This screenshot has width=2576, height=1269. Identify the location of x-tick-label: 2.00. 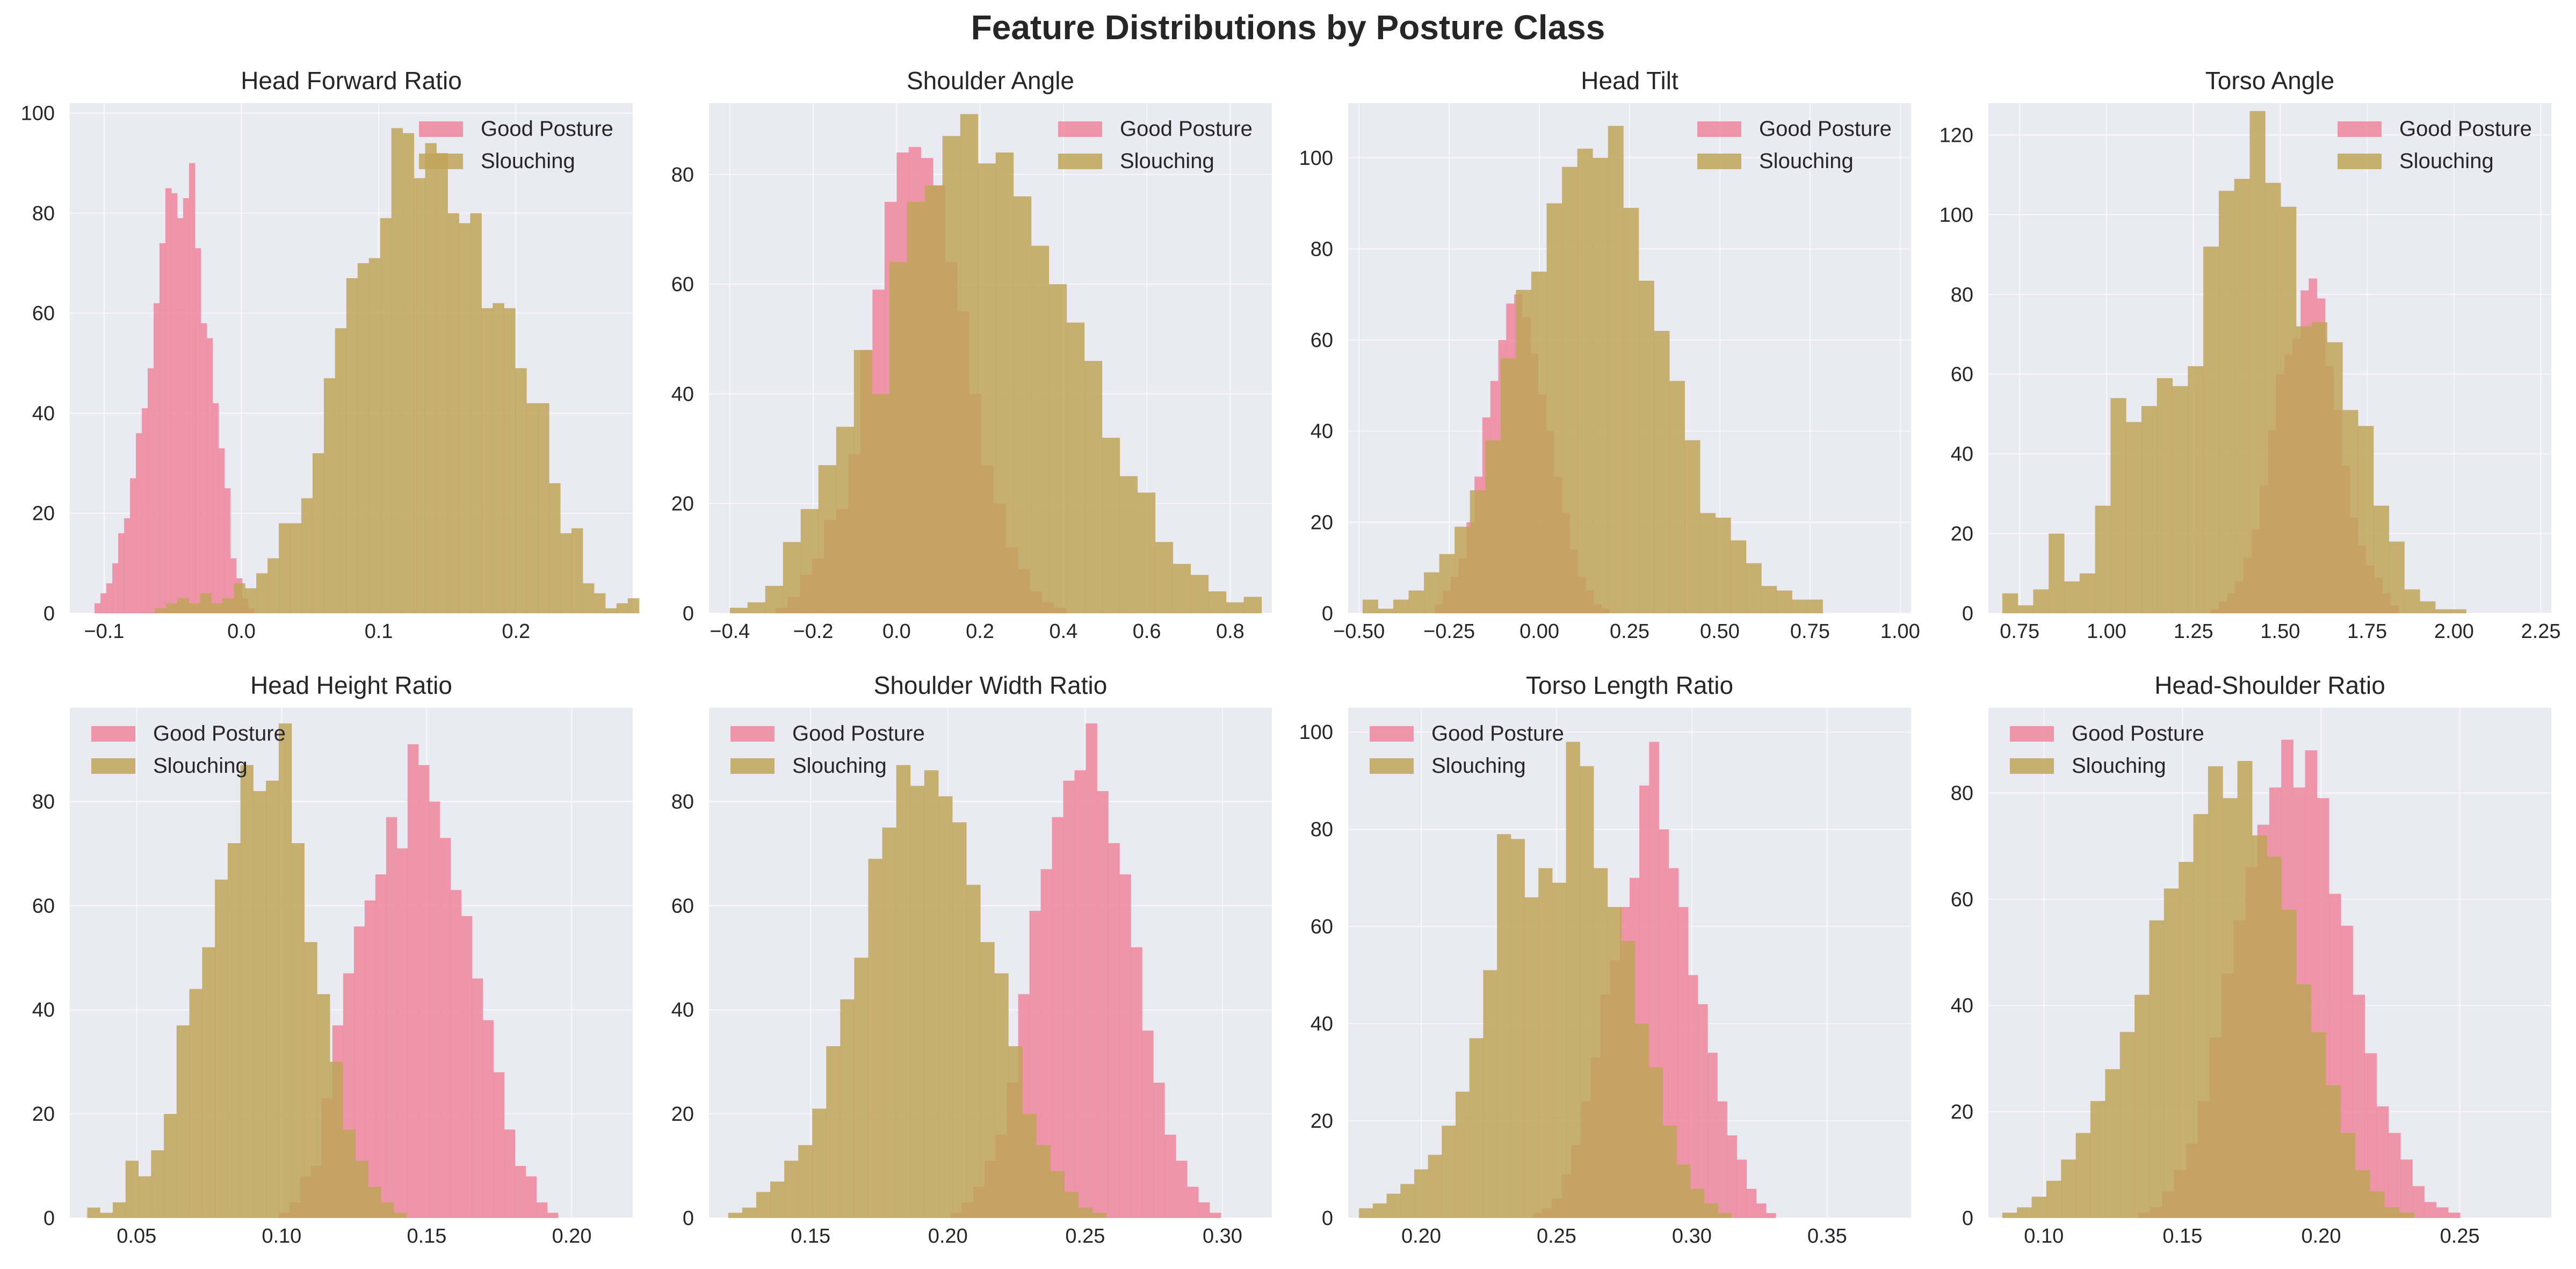
(2454, 631).